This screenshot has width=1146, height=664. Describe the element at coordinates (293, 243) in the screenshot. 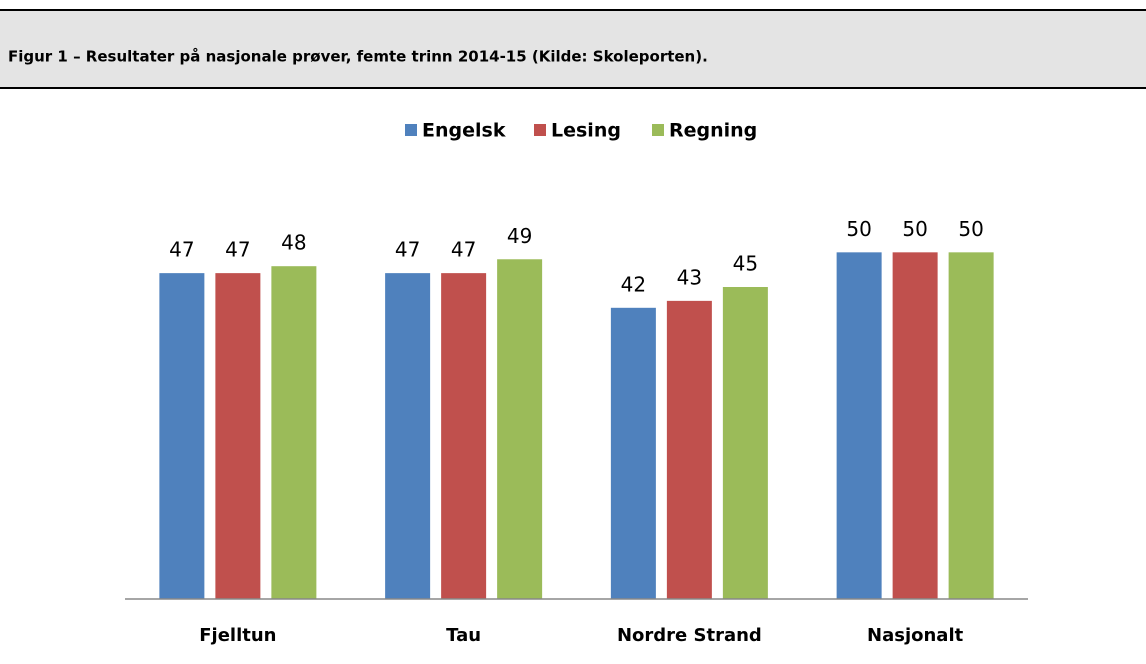

I see `data-label: 48` at that location.